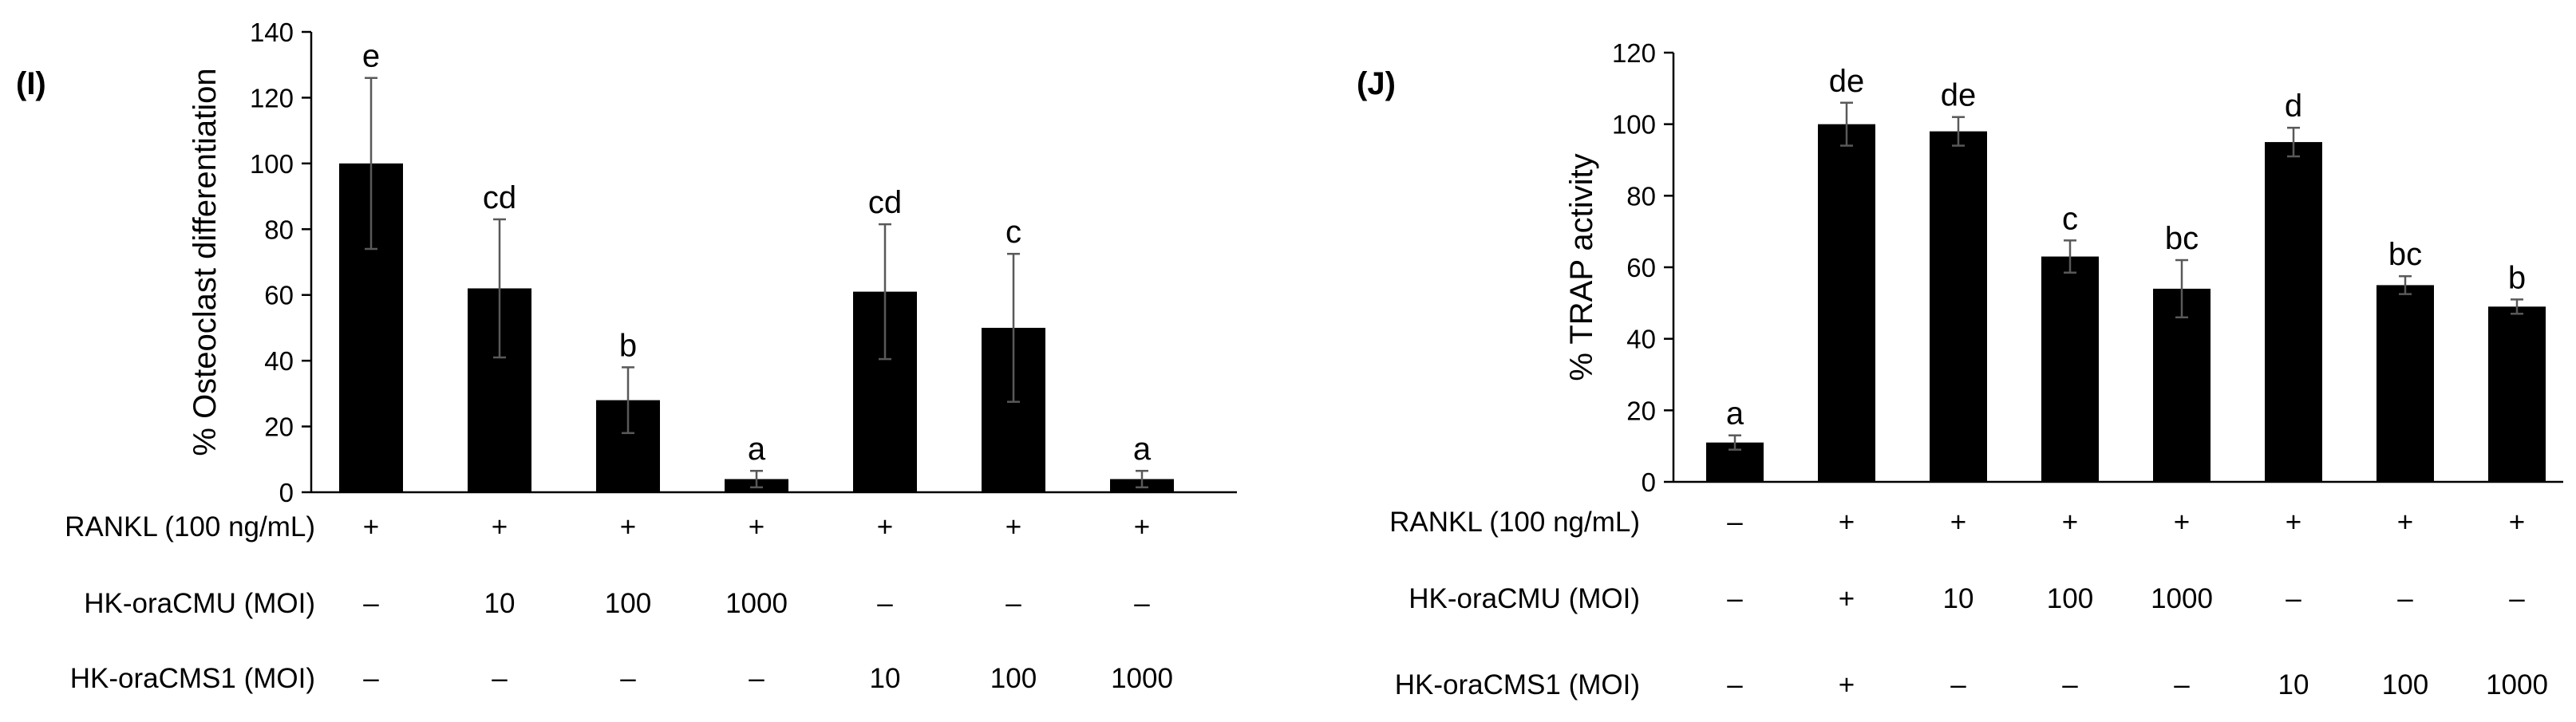  Describe the element at coordinates (1581, 267) in the screenshot. I see `y-axis-label: % TRAP activity` at that location.